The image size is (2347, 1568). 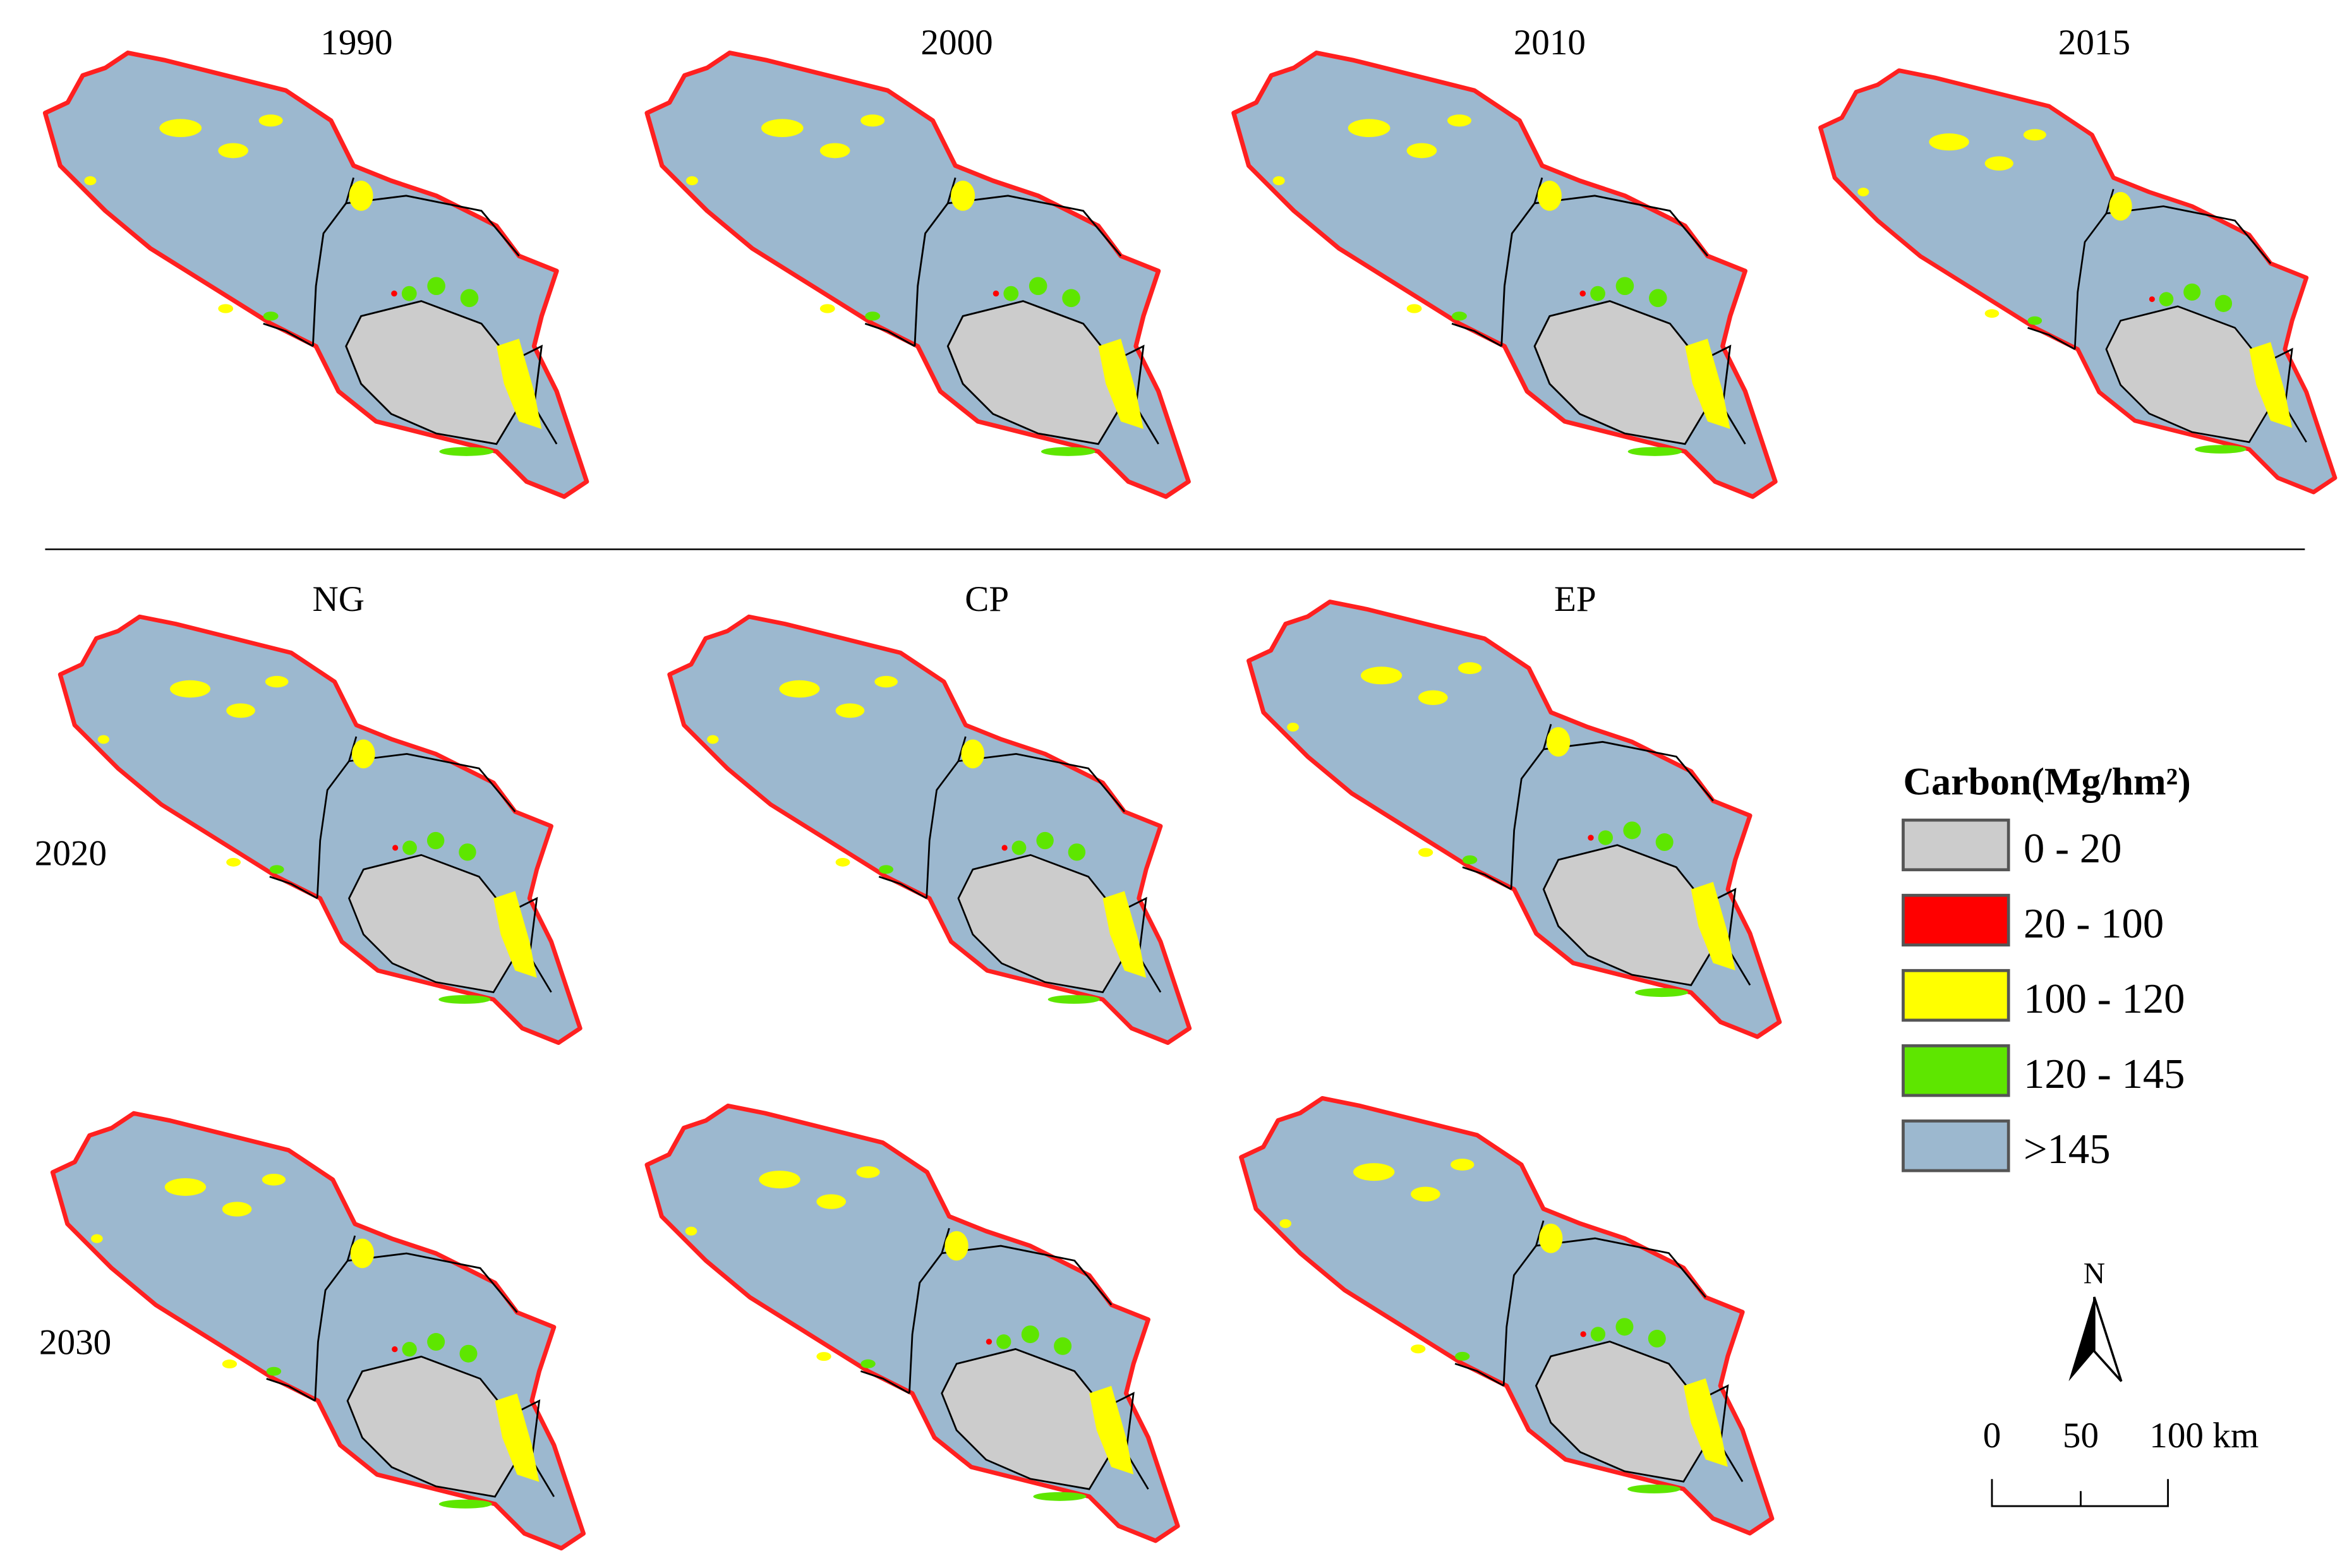 I want to click on legend-label: 0 - 20, so click(x=2073, y=849).